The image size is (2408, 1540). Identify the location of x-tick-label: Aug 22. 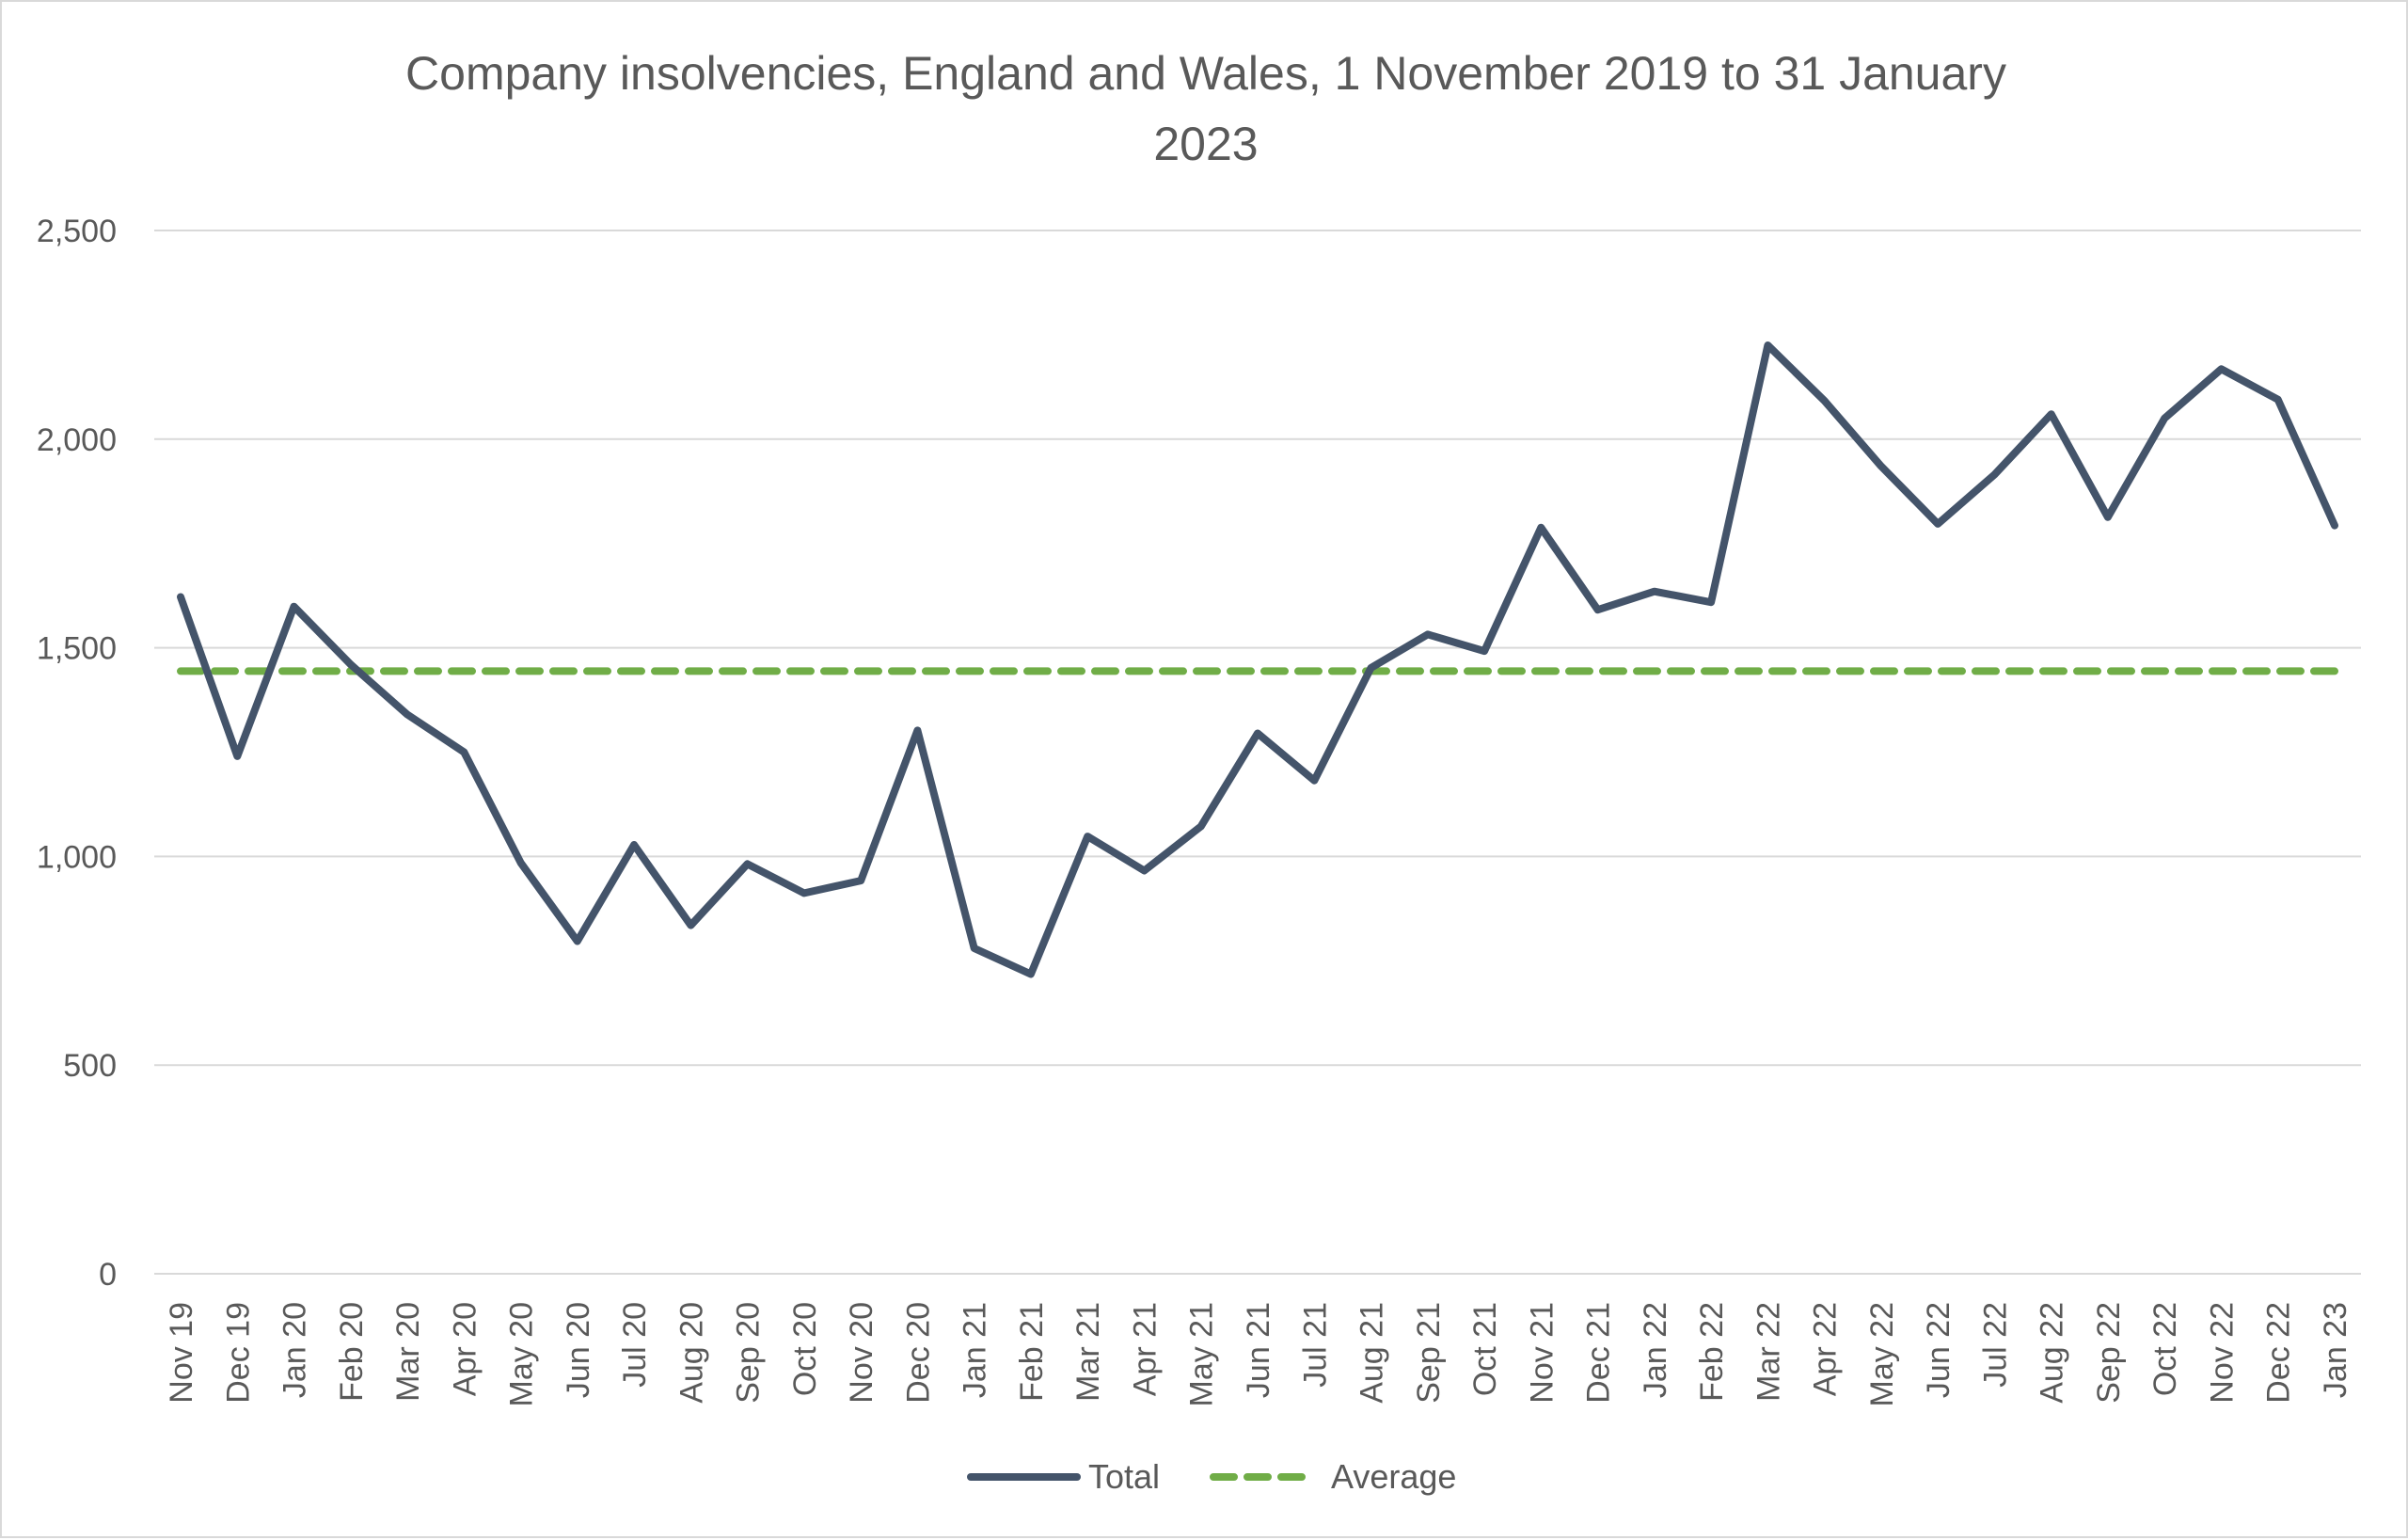
(2052, 1353).